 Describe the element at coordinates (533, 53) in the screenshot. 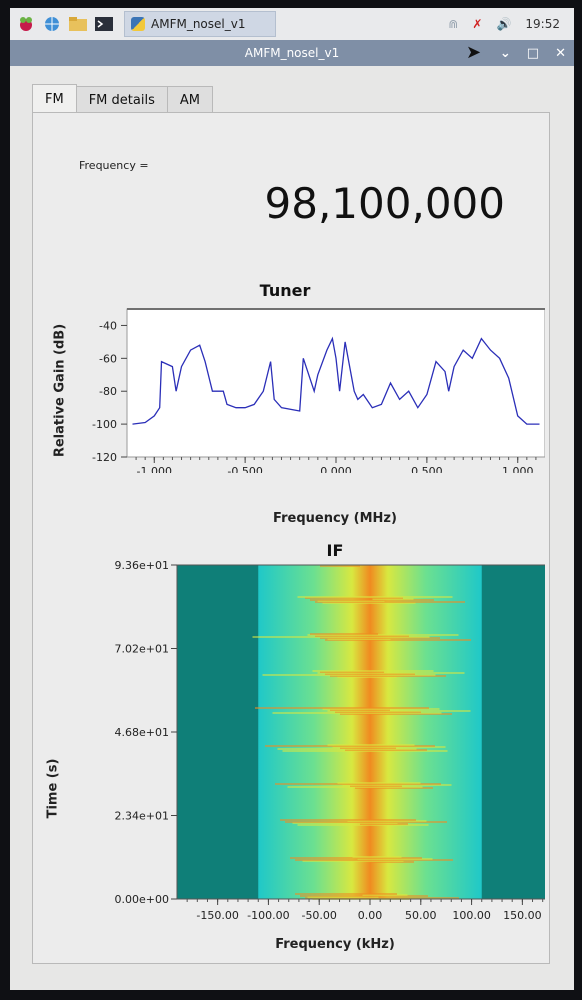

I see `maximize-icon: □` at that location.